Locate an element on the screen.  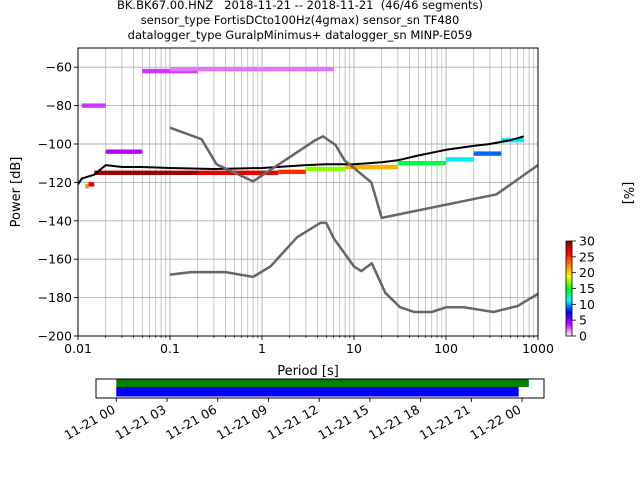
x-axis-label: Period [s] is located at coordinates (308, 371).